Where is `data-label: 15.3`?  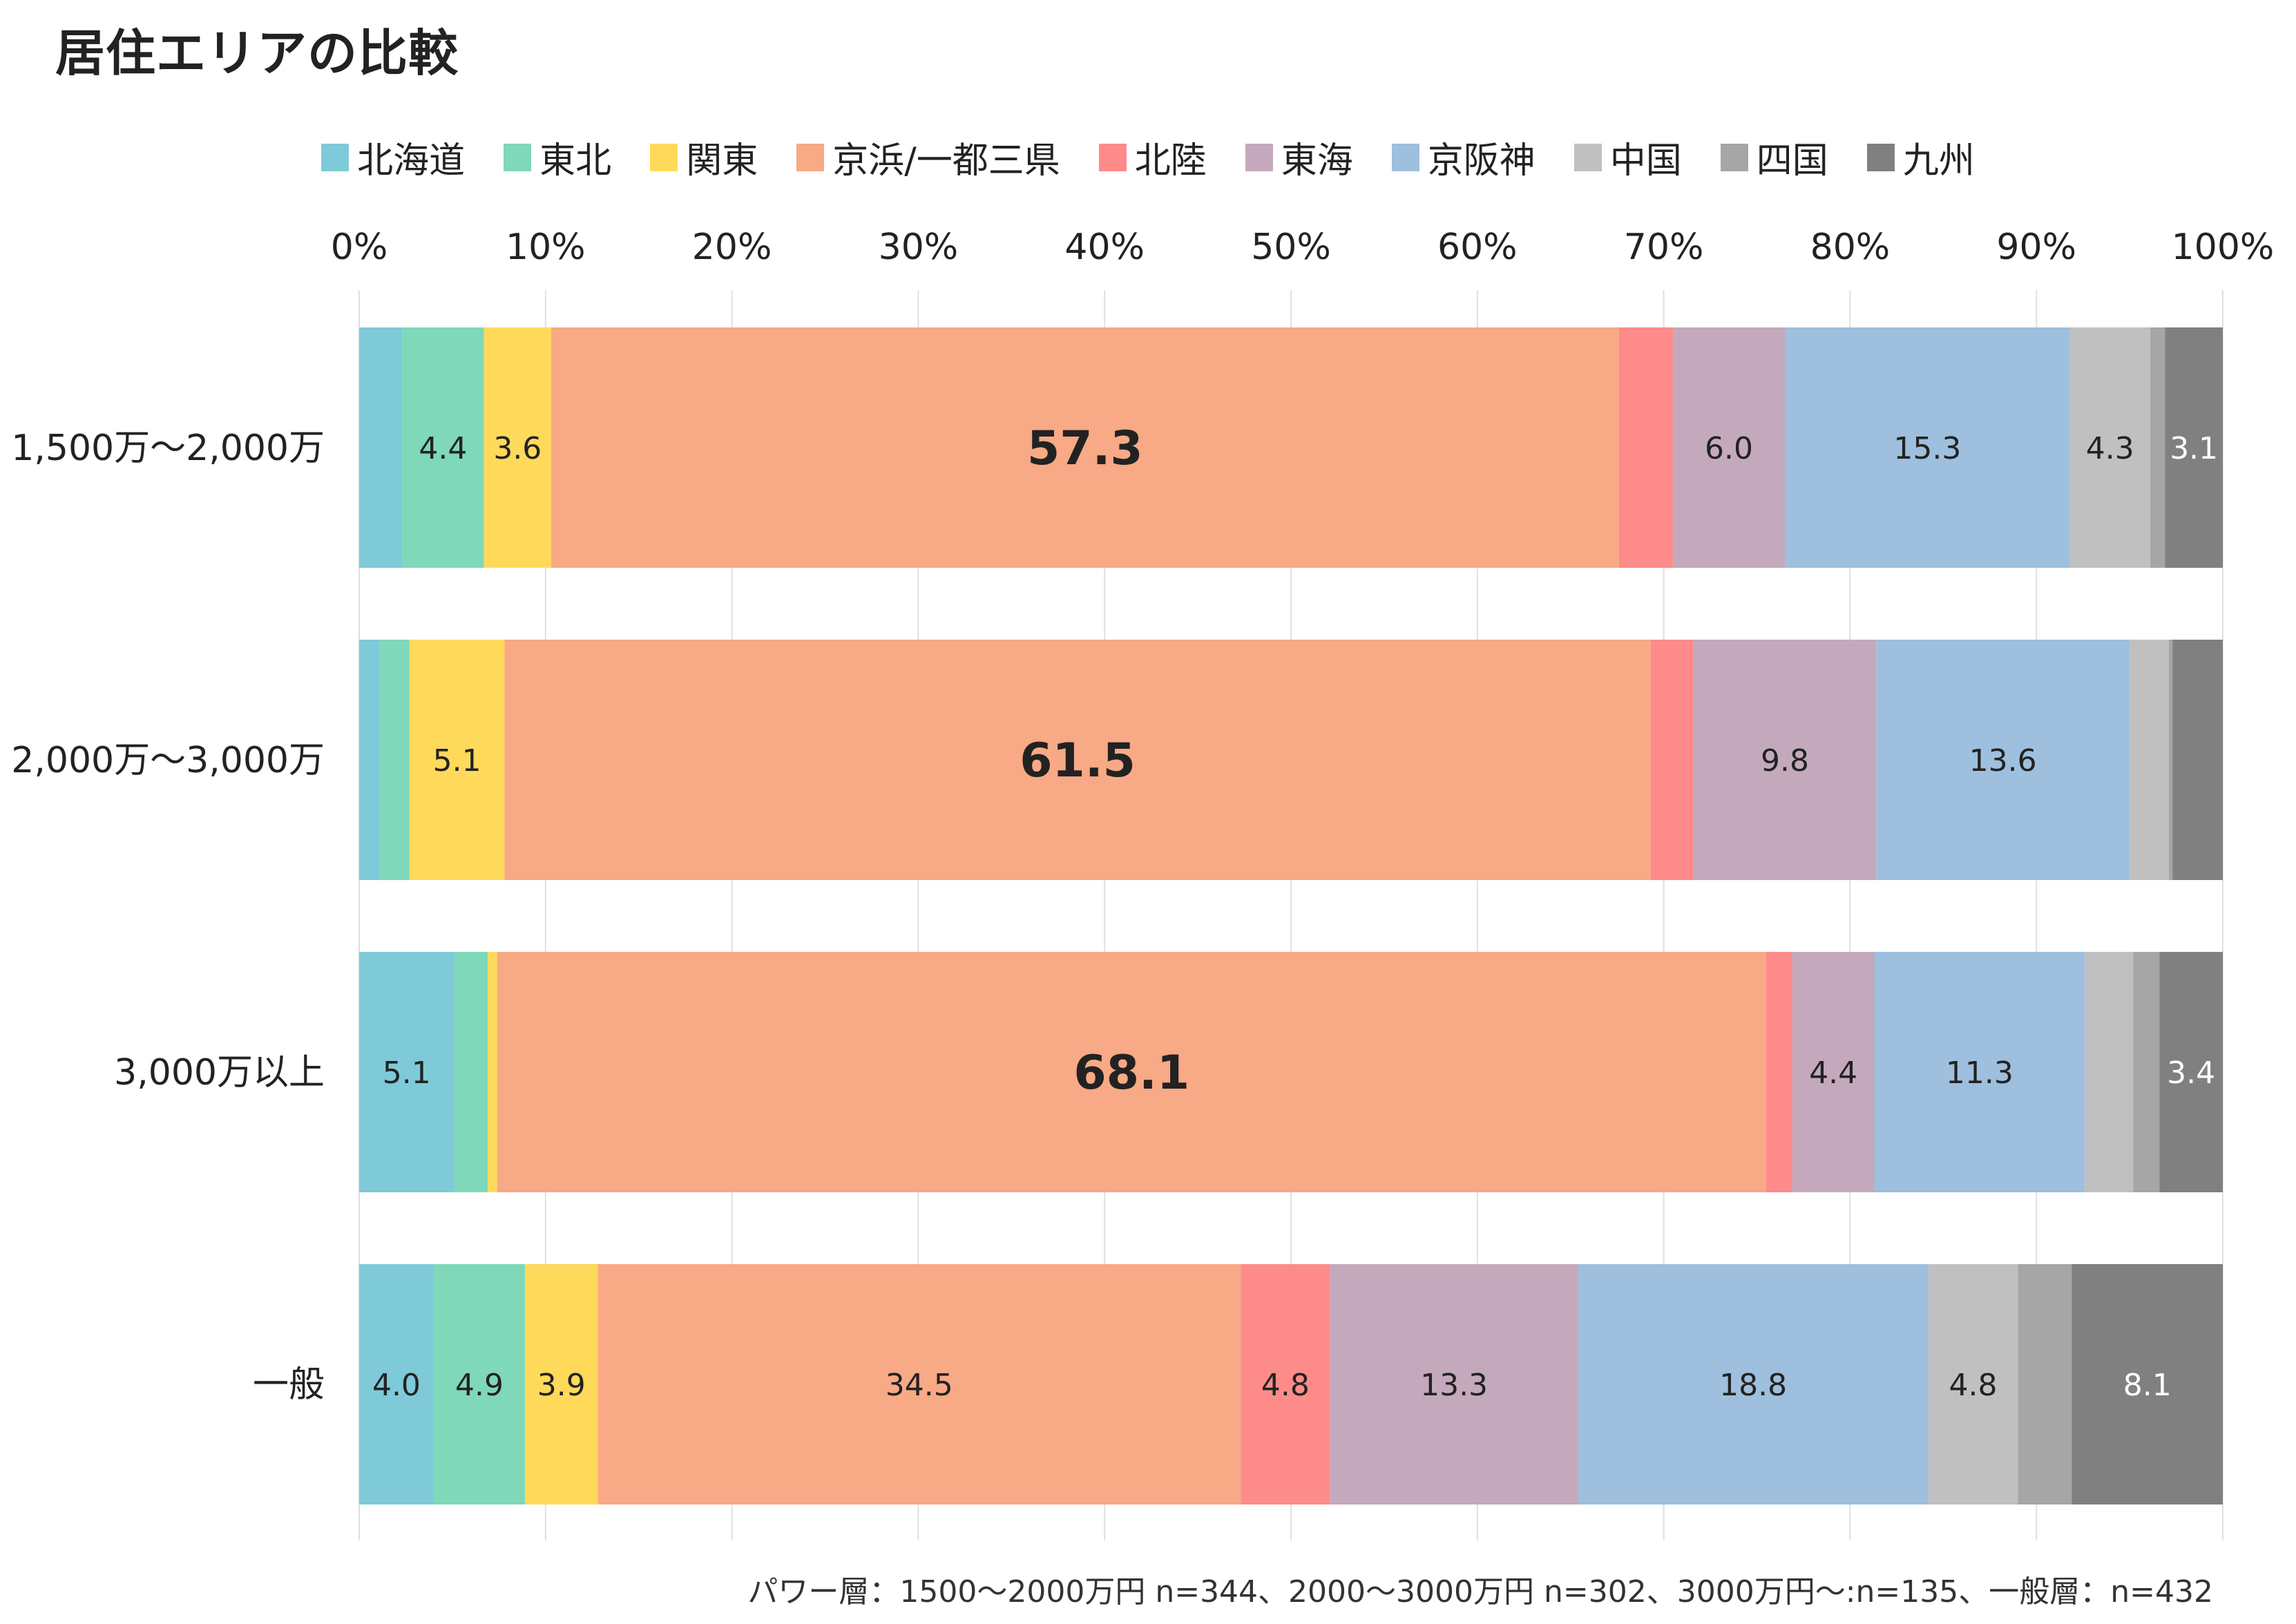 data-label: 15.3 is located at coordinates (1927, 448).